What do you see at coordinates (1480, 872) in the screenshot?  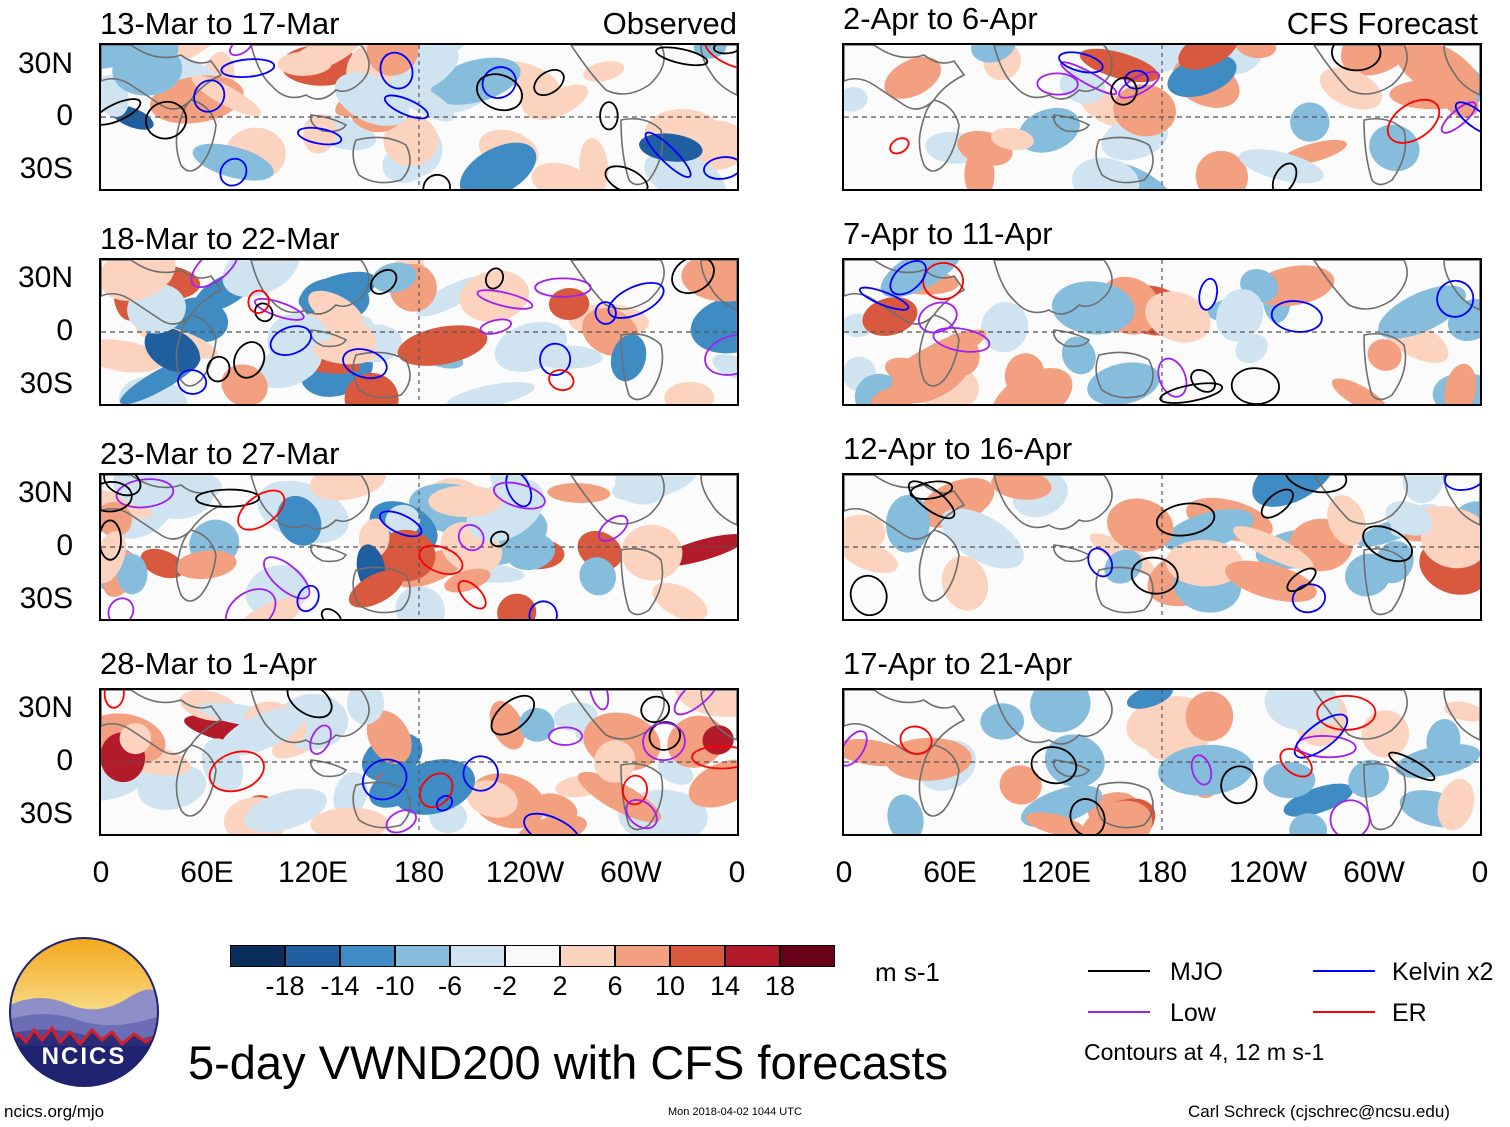 I see `lon-label: 0` at bounding box center [1480, 872].